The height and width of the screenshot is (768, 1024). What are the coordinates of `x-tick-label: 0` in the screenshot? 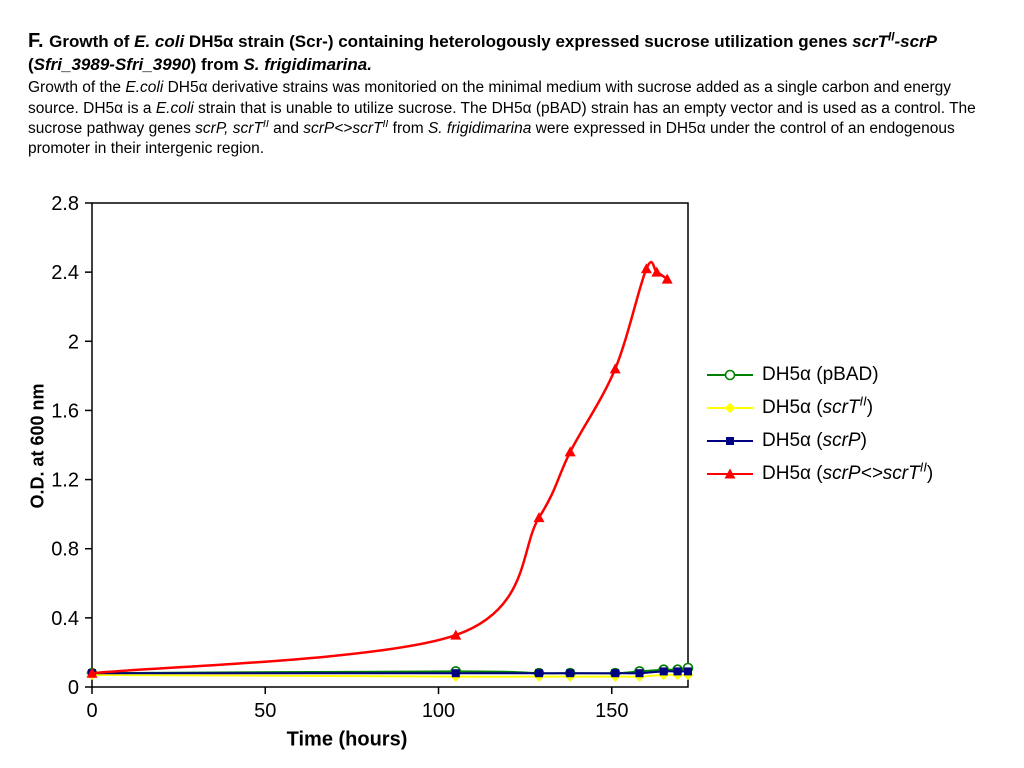 It's located at (91, 711).